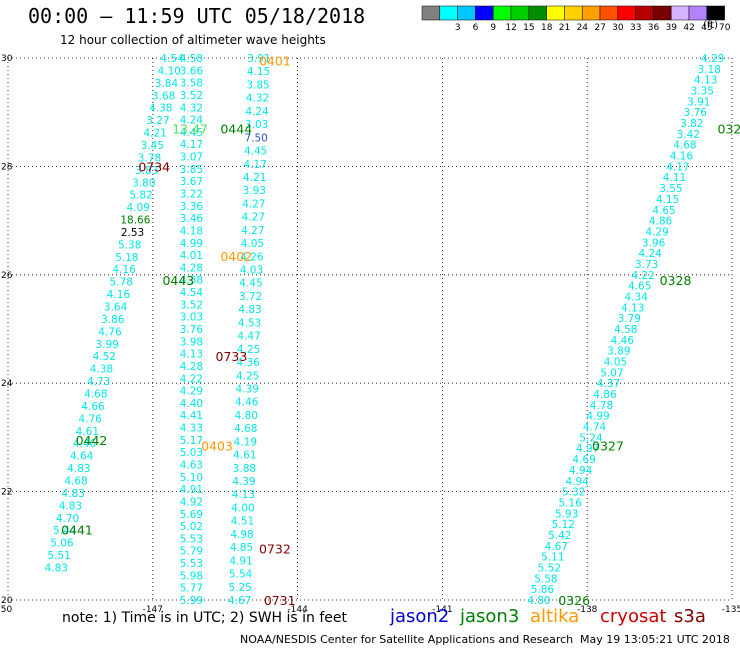 Image resolution: width=740 pixels, height=650 pixels. What do you see at coordinates (587, 449) in the screenshot?
I see `swh-value-label: 4.97` at bounding box center [587, 449].